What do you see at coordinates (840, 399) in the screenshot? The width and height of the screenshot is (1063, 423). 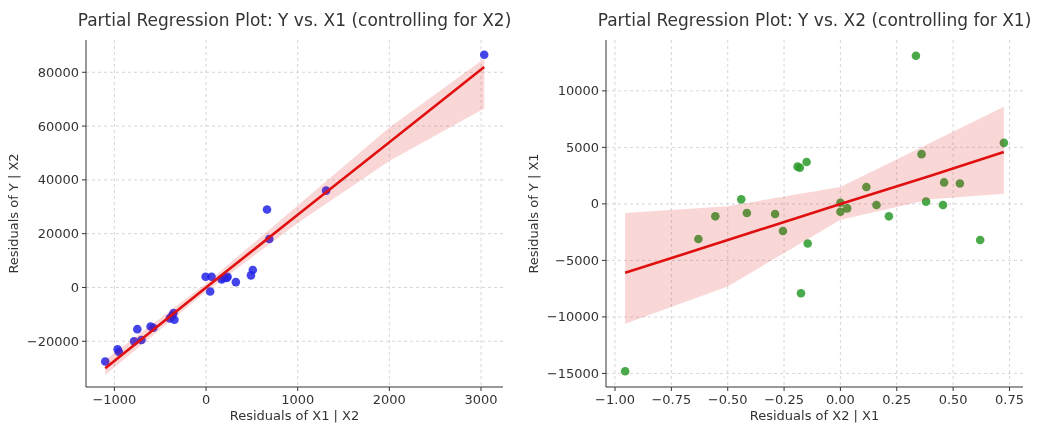 I see `x-tick-label: 0.00` at bounding box center [840, 399].